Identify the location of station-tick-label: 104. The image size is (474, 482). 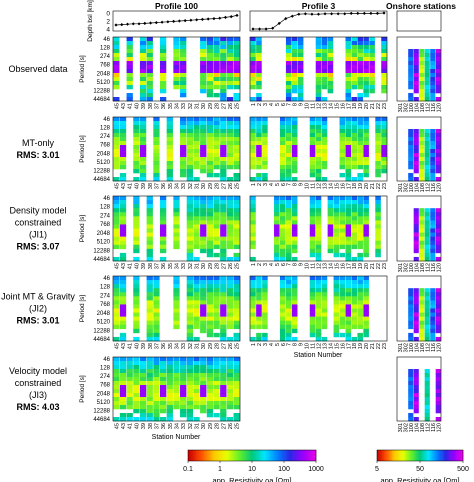
(417, 187).